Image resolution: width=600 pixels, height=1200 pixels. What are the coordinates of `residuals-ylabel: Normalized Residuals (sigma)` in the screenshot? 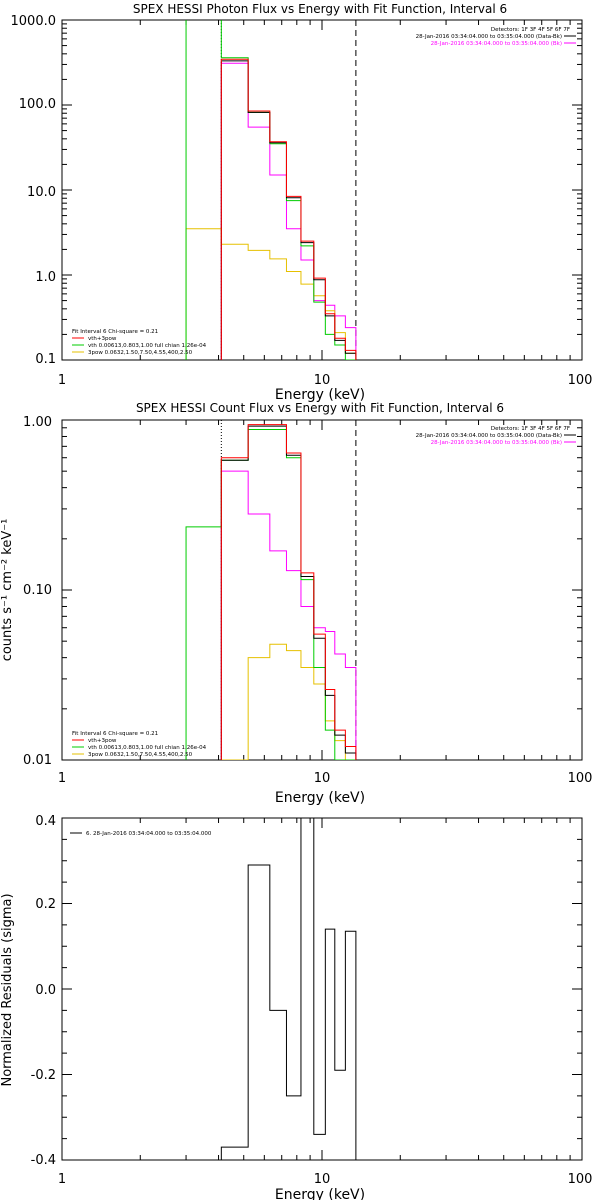 It's located at (7, 989).